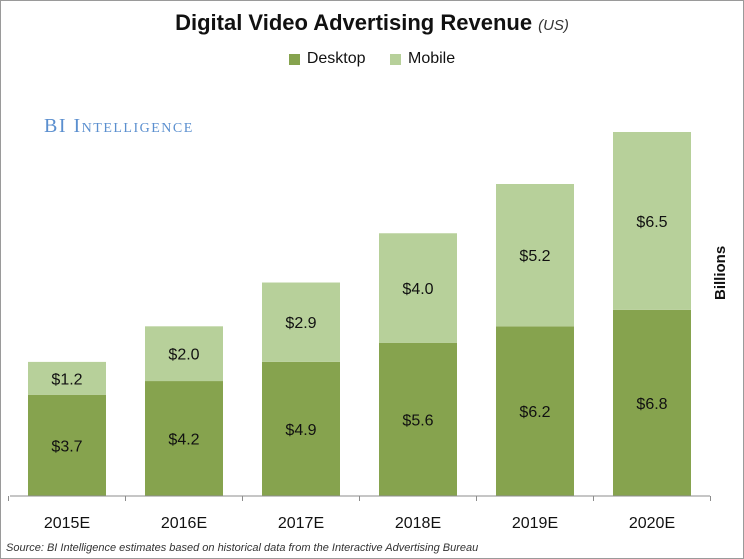 This screenshot has width=744, height=559. I want to click on bar-desktop-2016e, so click(184, 438).